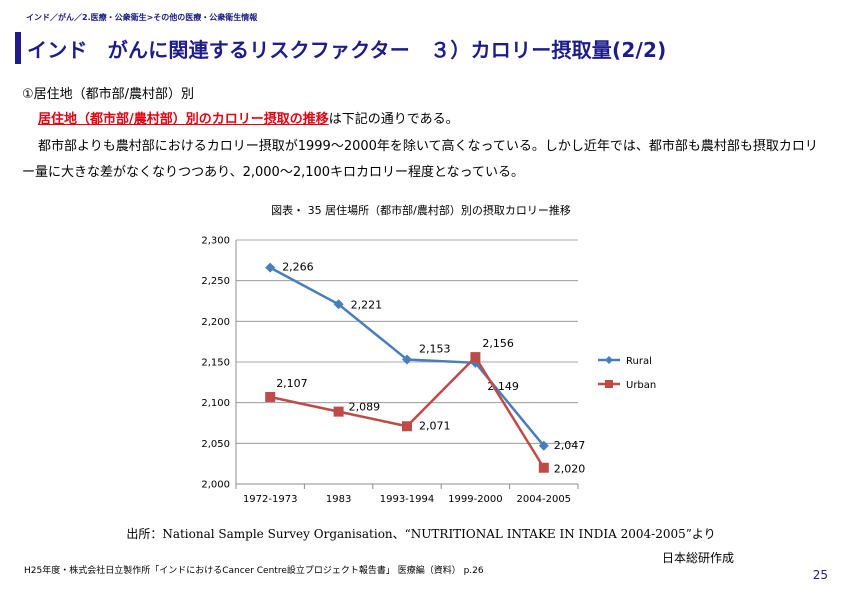  I want to click on data-label-urban: 2,107, so click(292, 383).